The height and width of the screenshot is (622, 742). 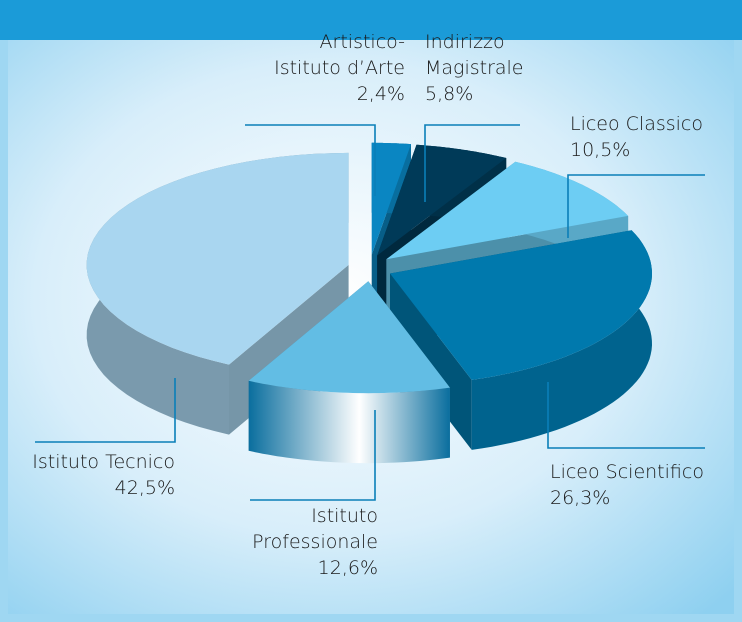 I want to click on slice-label: Artistico- Istituto d’Arte, so click(x=339, y=55).